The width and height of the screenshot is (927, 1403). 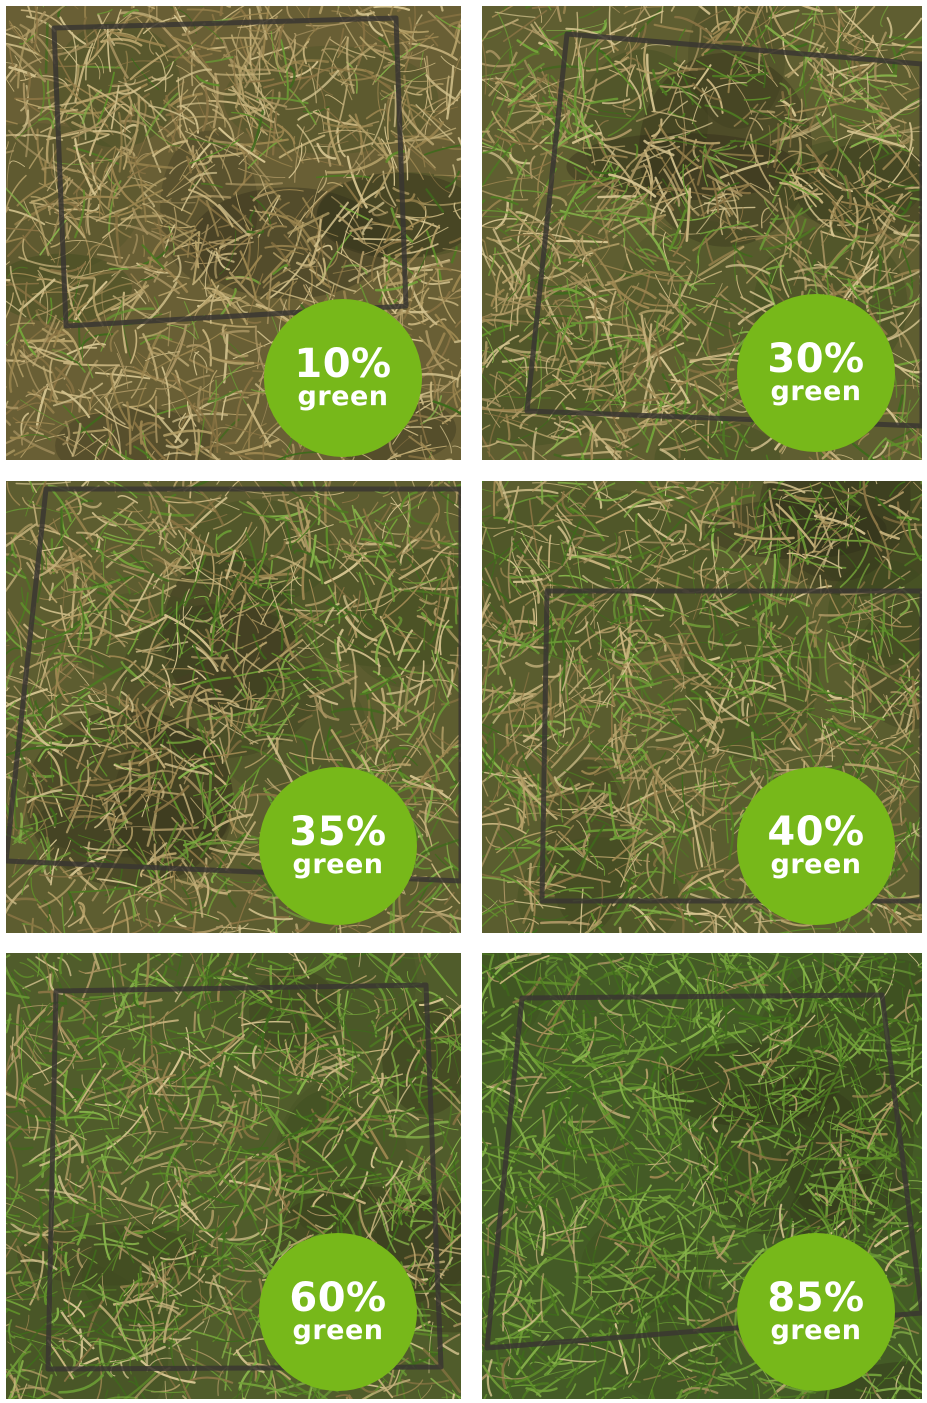 What do you see at coordinates (338, 832) in the screenshot?
I see `badge-percent: 35%` at bounding box center [338, 832].